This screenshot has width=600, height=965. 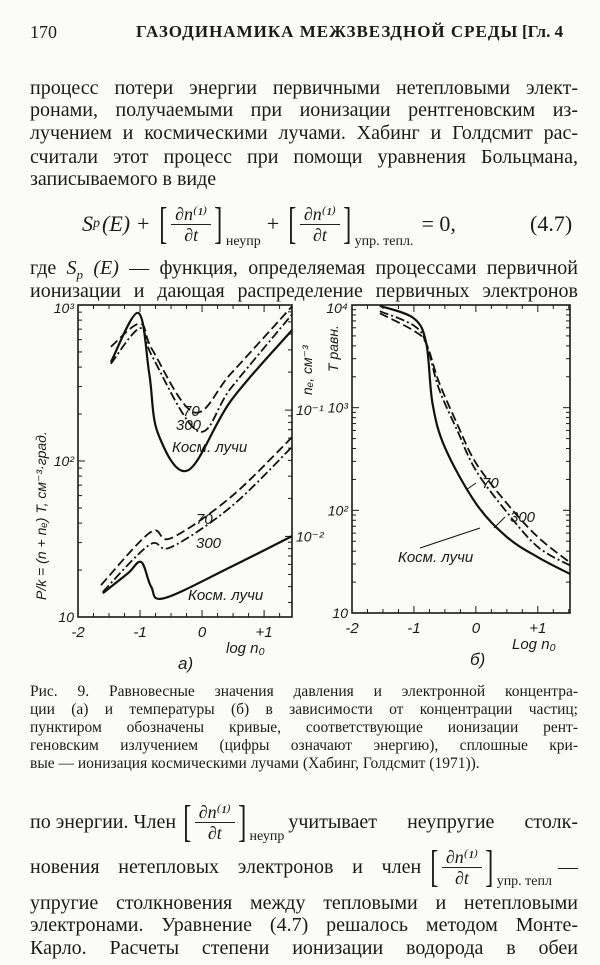 I want to click on text-span: —, so click(x=568, y=867).